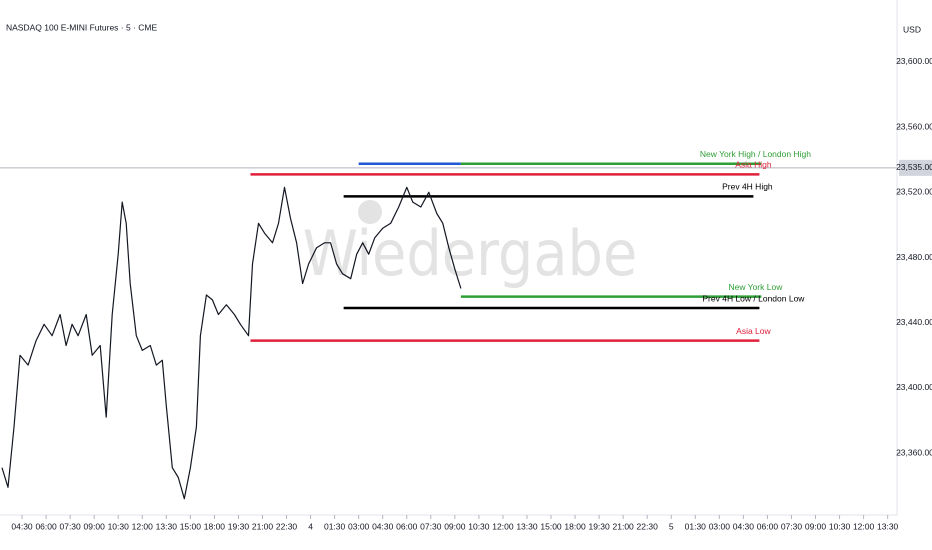 The image size is (932, 550). What do you see at coordinates (370, 212) in the screenshot?
I see `watermark-icon` at bounding box center [370, 212].